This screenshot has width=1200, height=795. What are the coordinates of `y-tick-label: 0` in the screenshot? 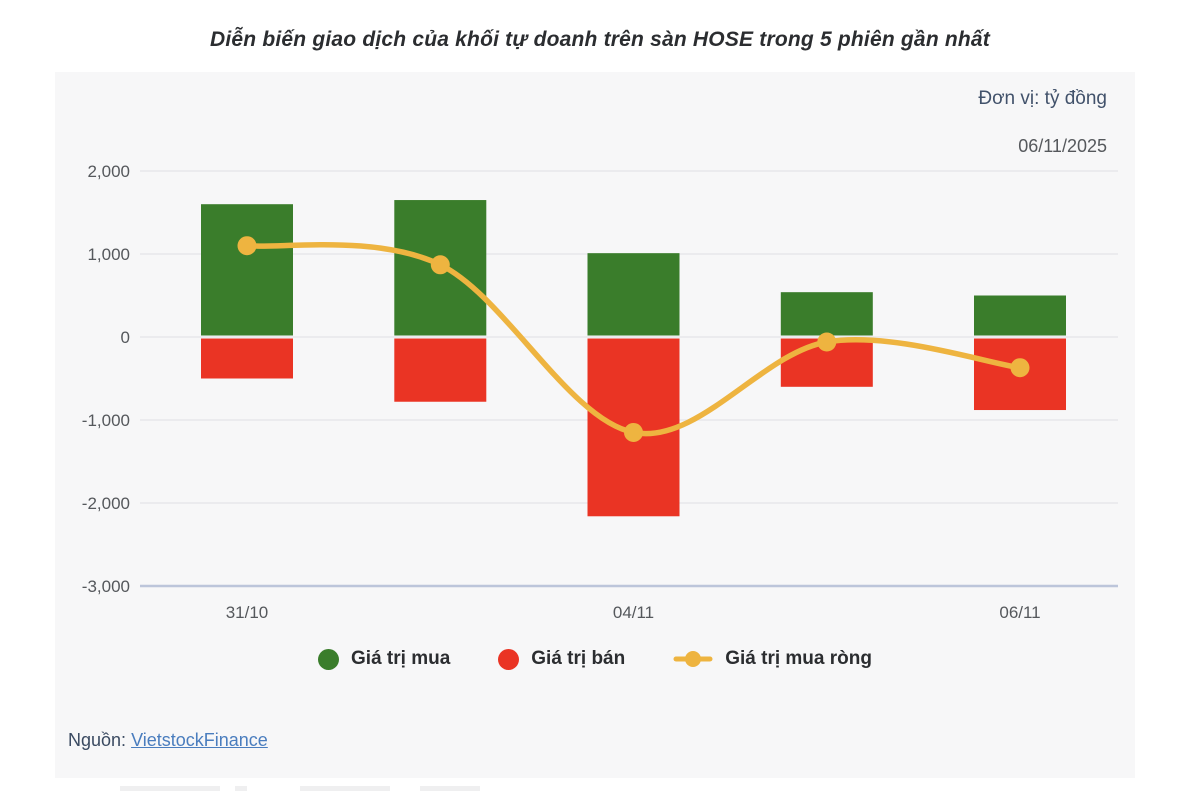 It's located at (125, 337).